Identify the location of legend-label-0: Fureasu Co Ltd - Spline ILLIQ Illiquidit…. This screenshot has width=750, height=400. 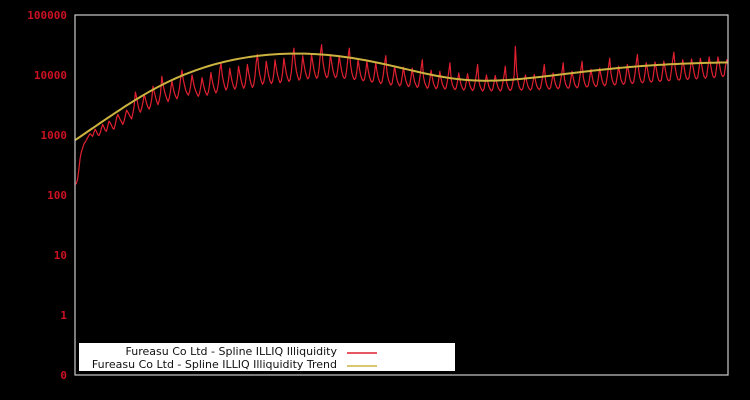
(232, 351).